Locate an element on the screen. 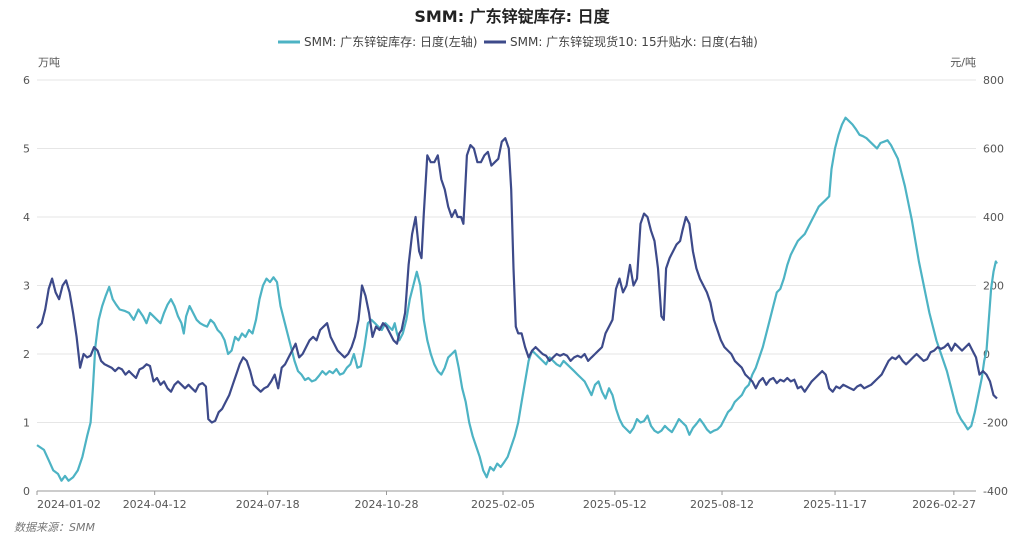 The width and height of the screenshot is (1024, 539). left-tick-label: 6 is located at coordinates (26, 80).